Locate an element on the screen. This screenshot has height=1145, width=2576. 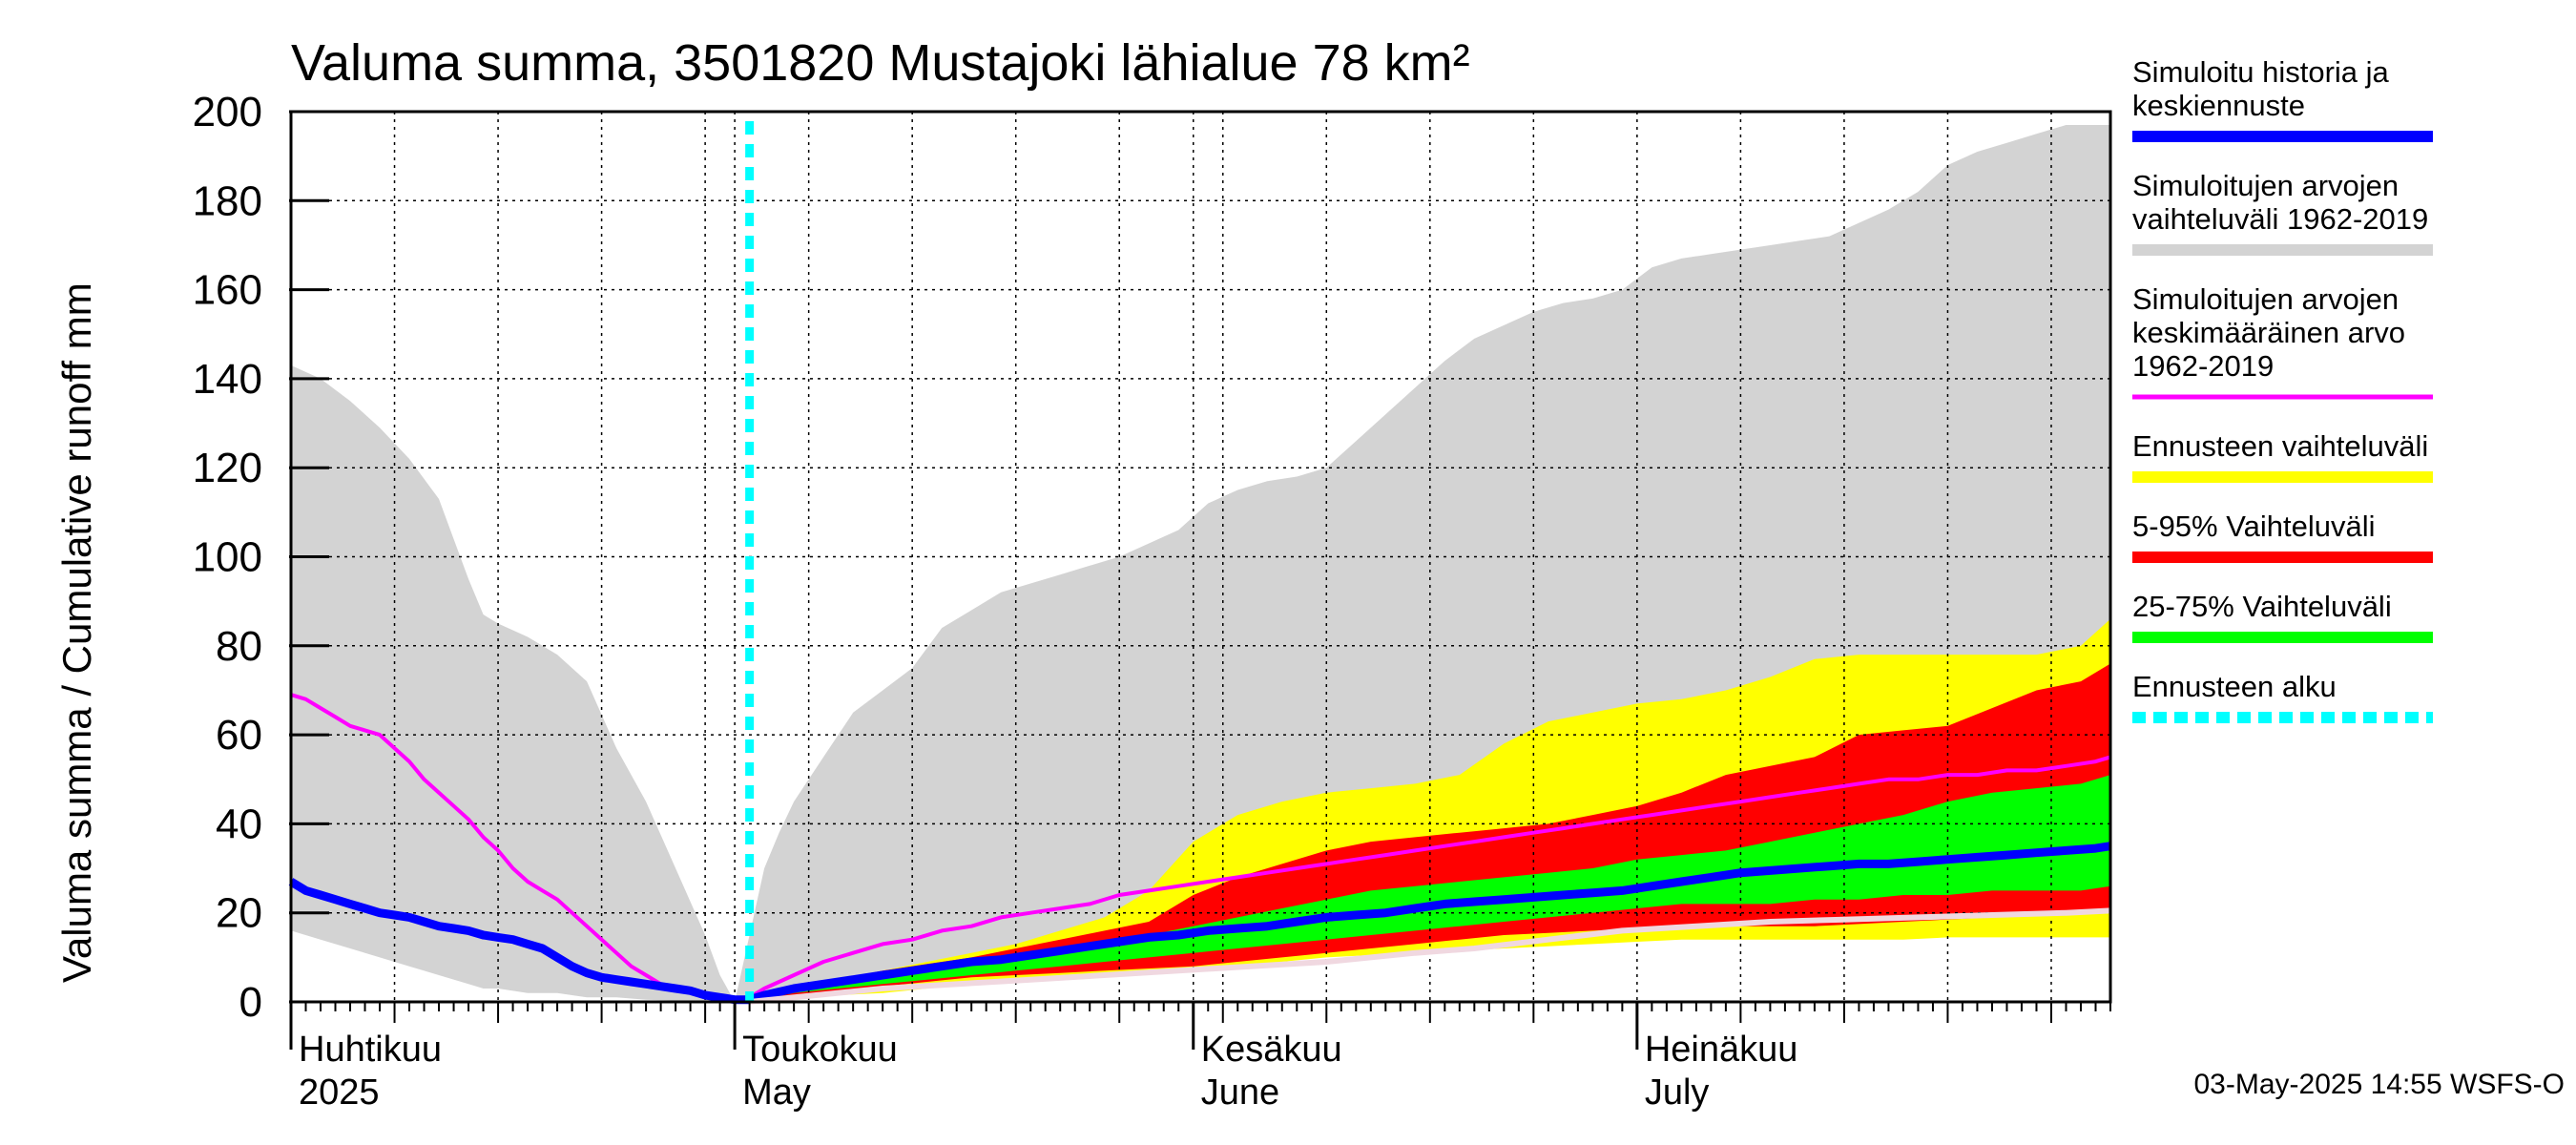
legend-label-5: 25-75% Vaihteluväli is located at coordinates (2262, 607).